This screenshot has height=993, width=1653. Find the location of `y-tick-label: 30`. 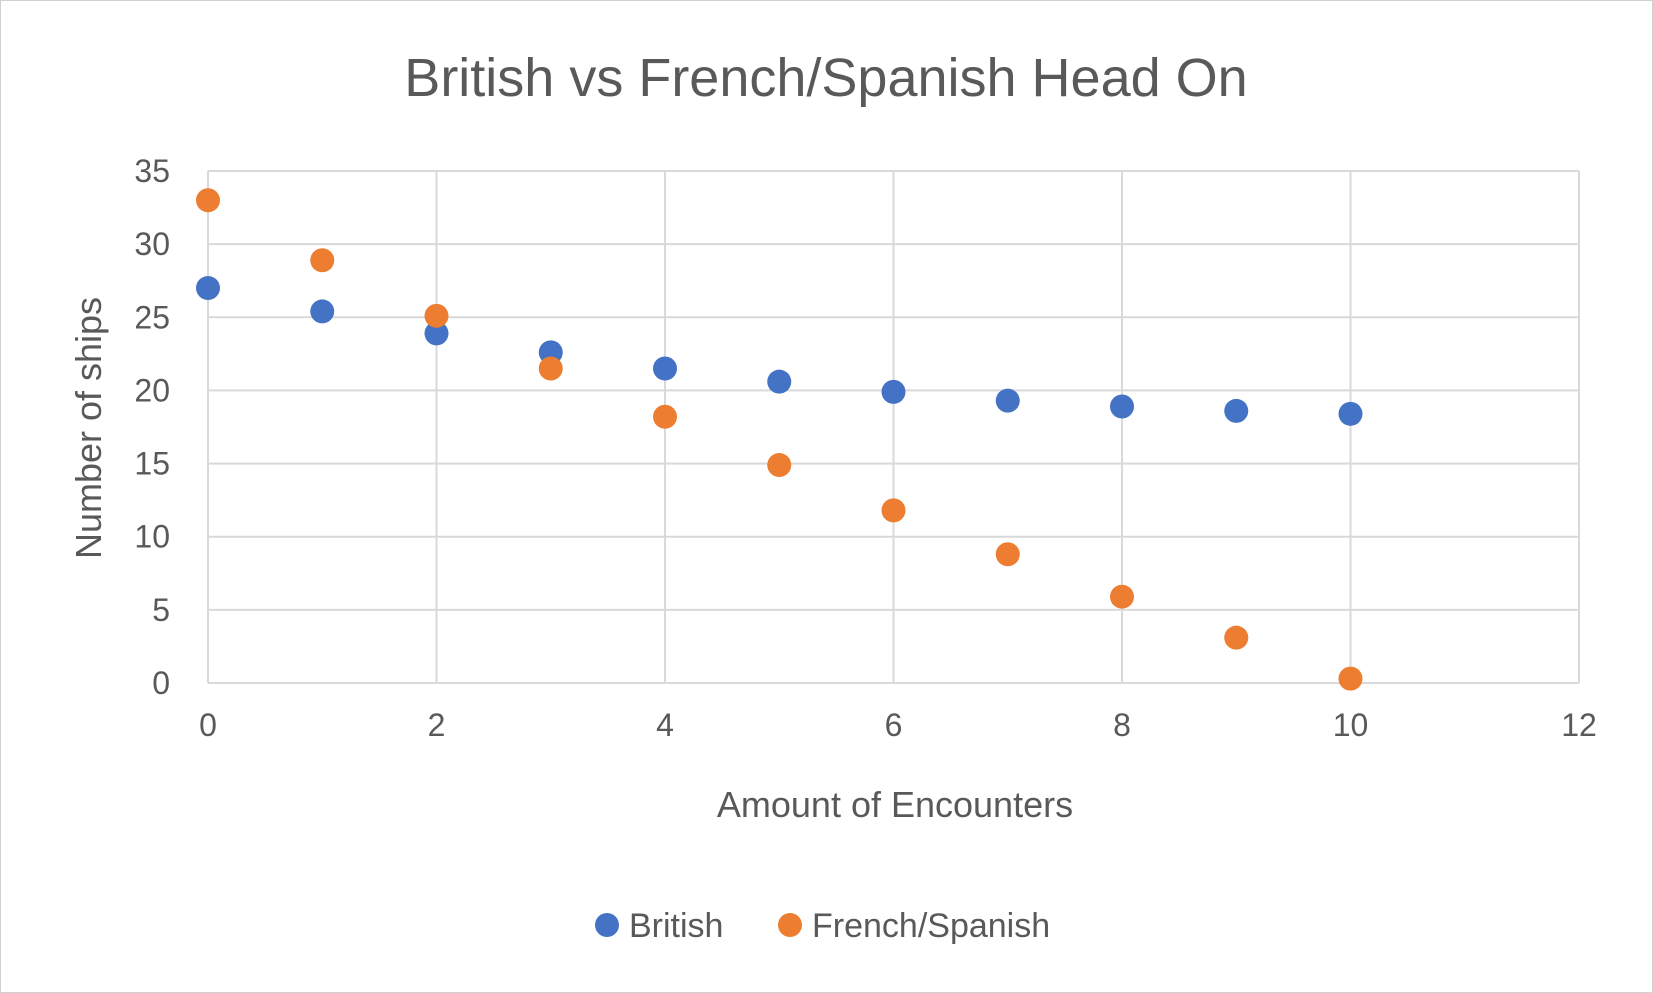

y-tick-label: 30 is located at coordinates (152, 244).